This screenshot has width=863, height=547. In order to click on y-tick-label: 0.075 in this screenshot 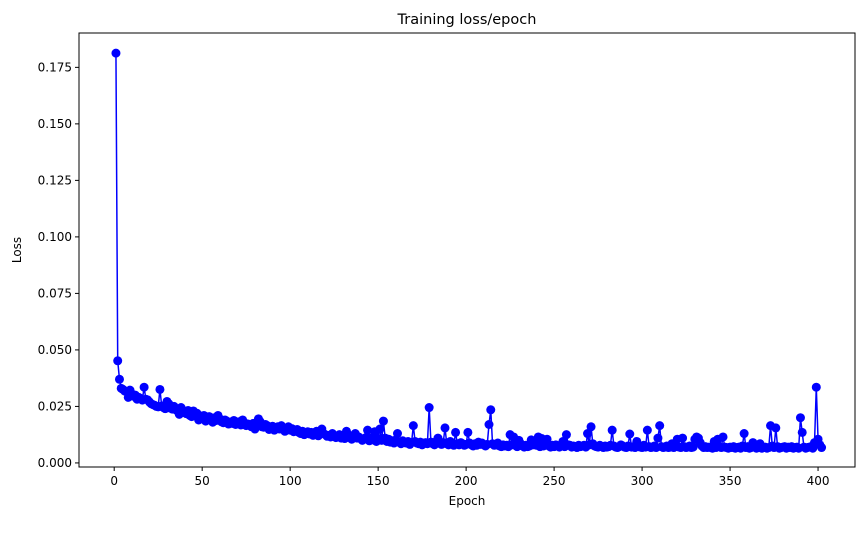, I will do `click(55, 293)`.